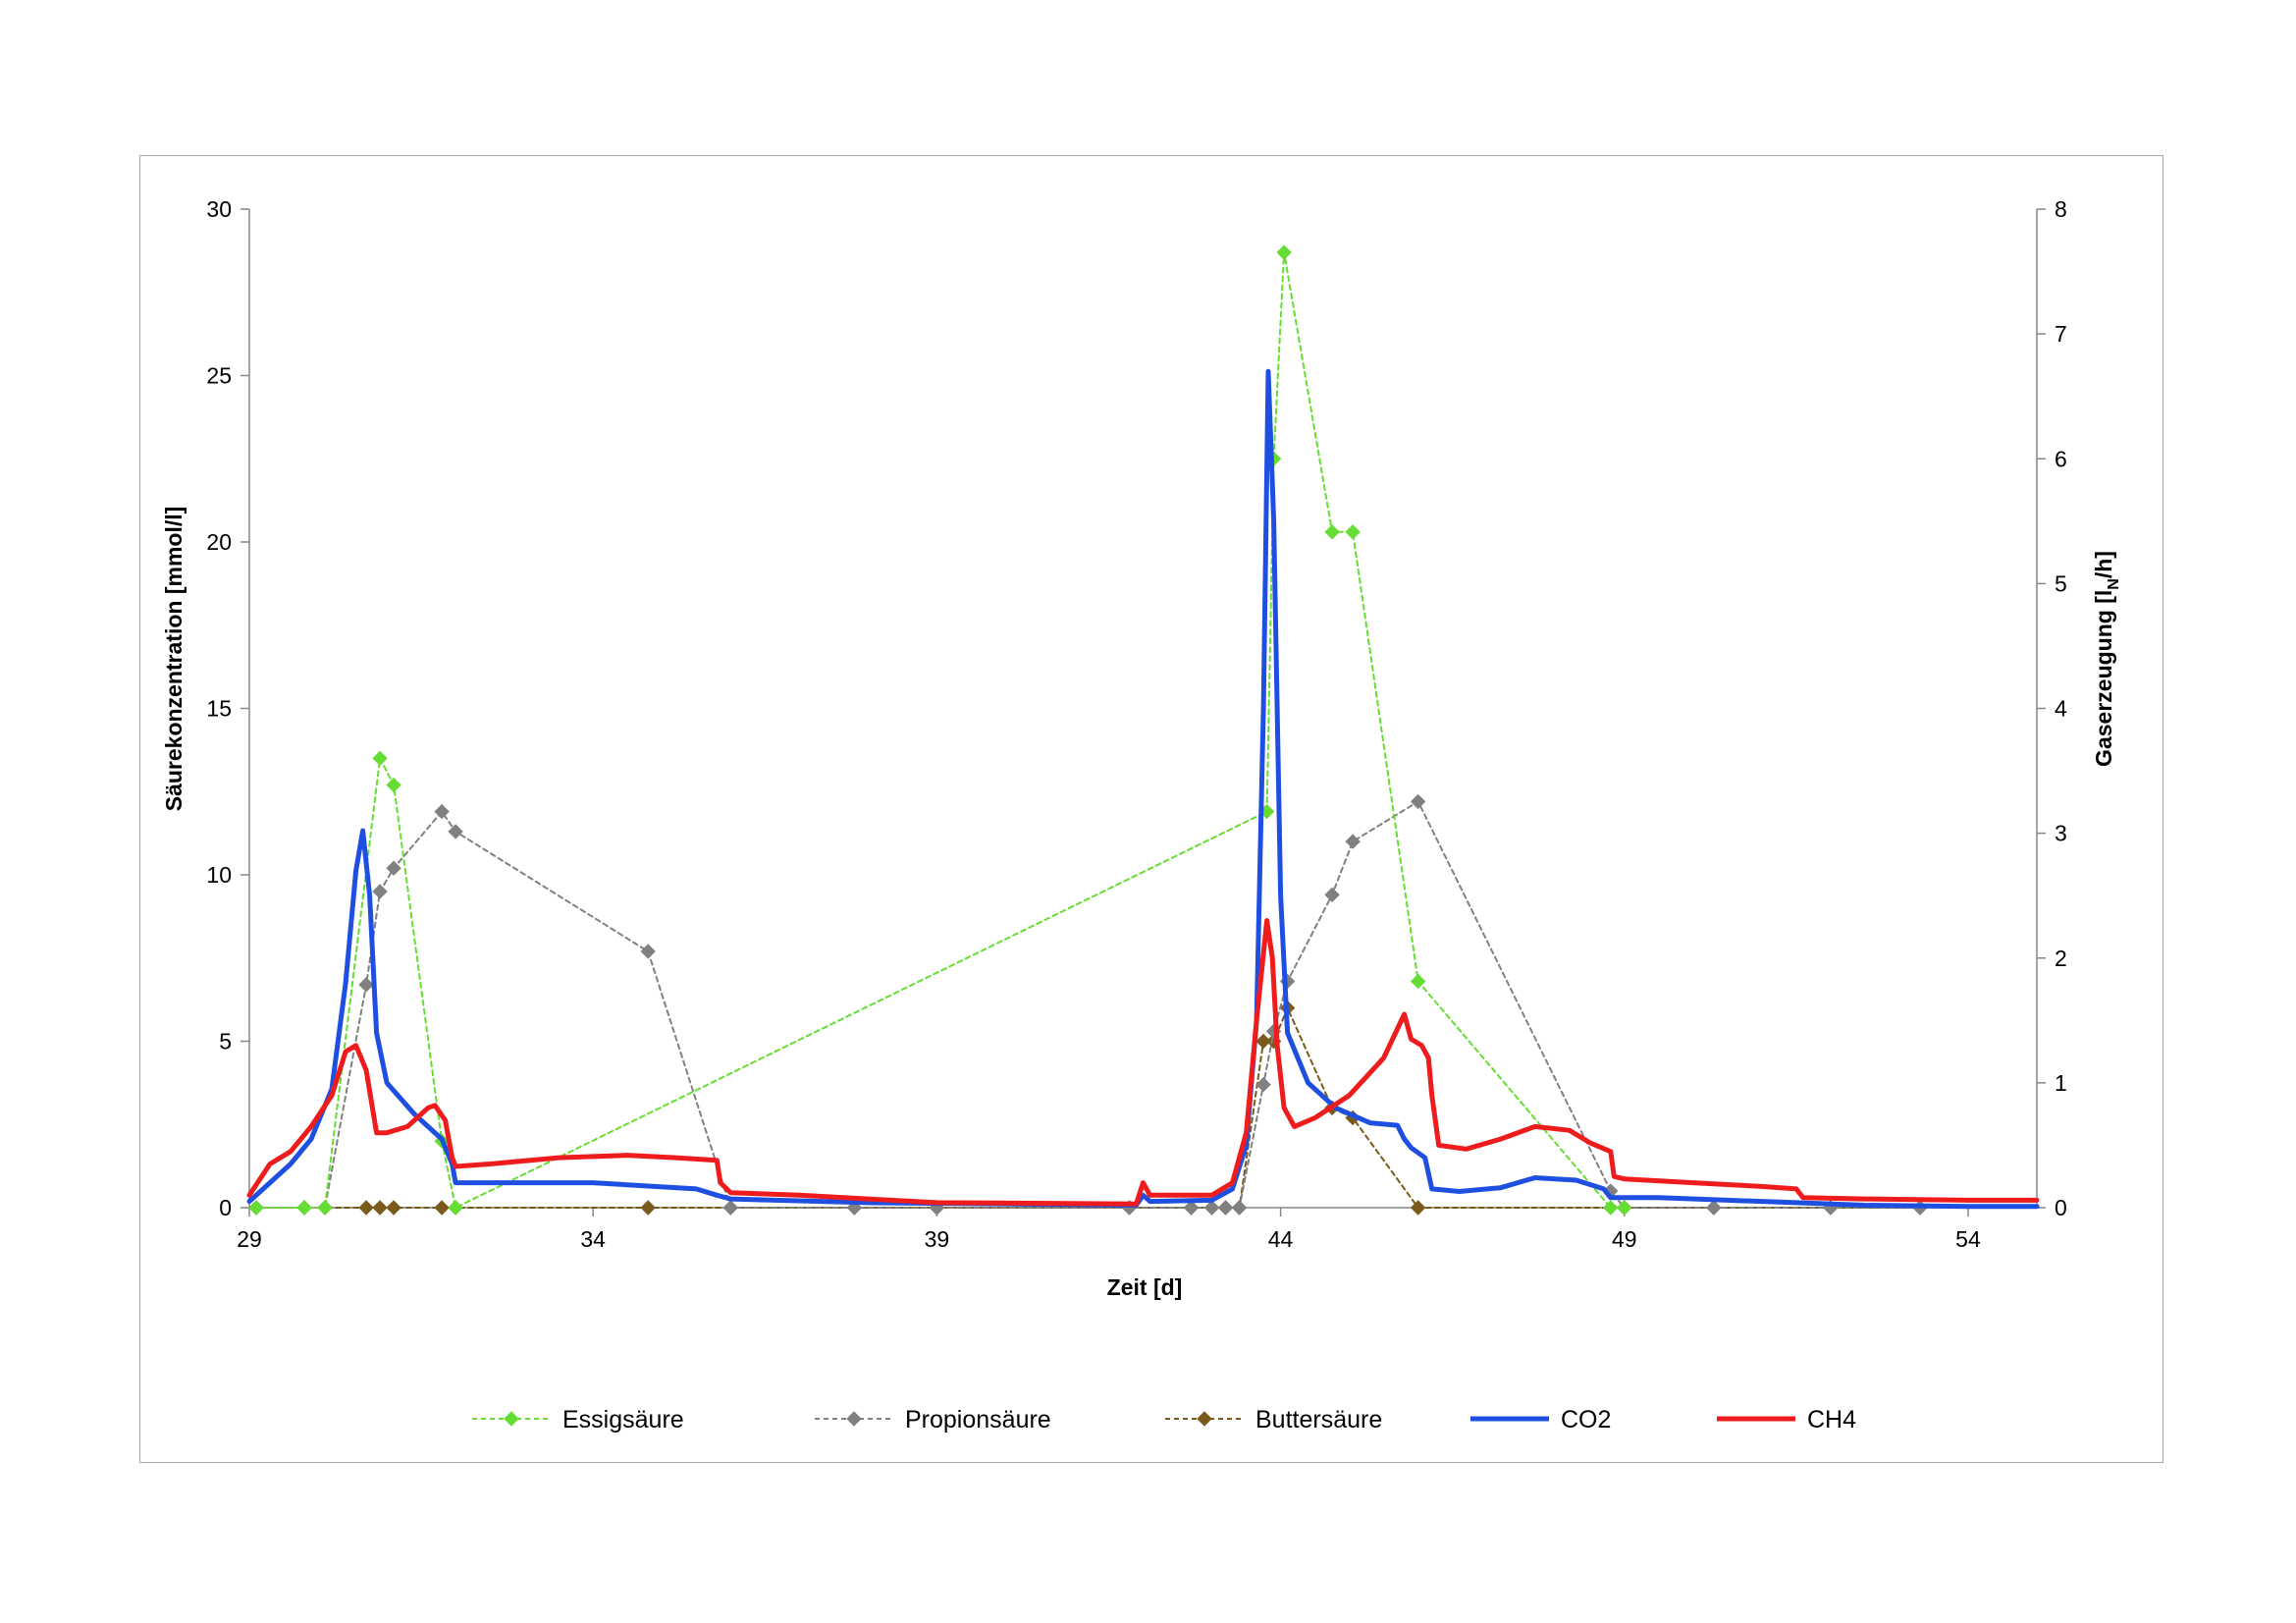 The width and height of the screenshot is (2296, 1623). I want to click on series-ch4, so click(1143, 1062).